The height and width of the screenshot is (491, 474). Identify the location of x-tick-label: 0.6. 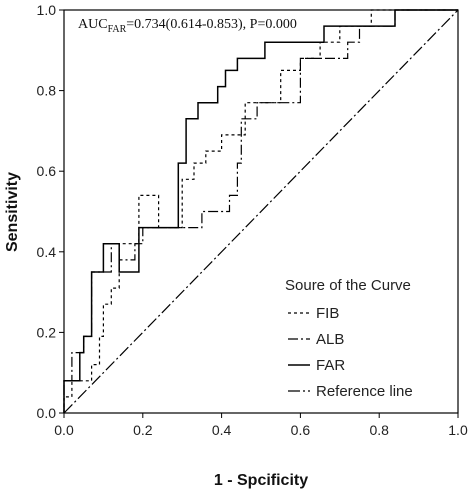
(301, 430).